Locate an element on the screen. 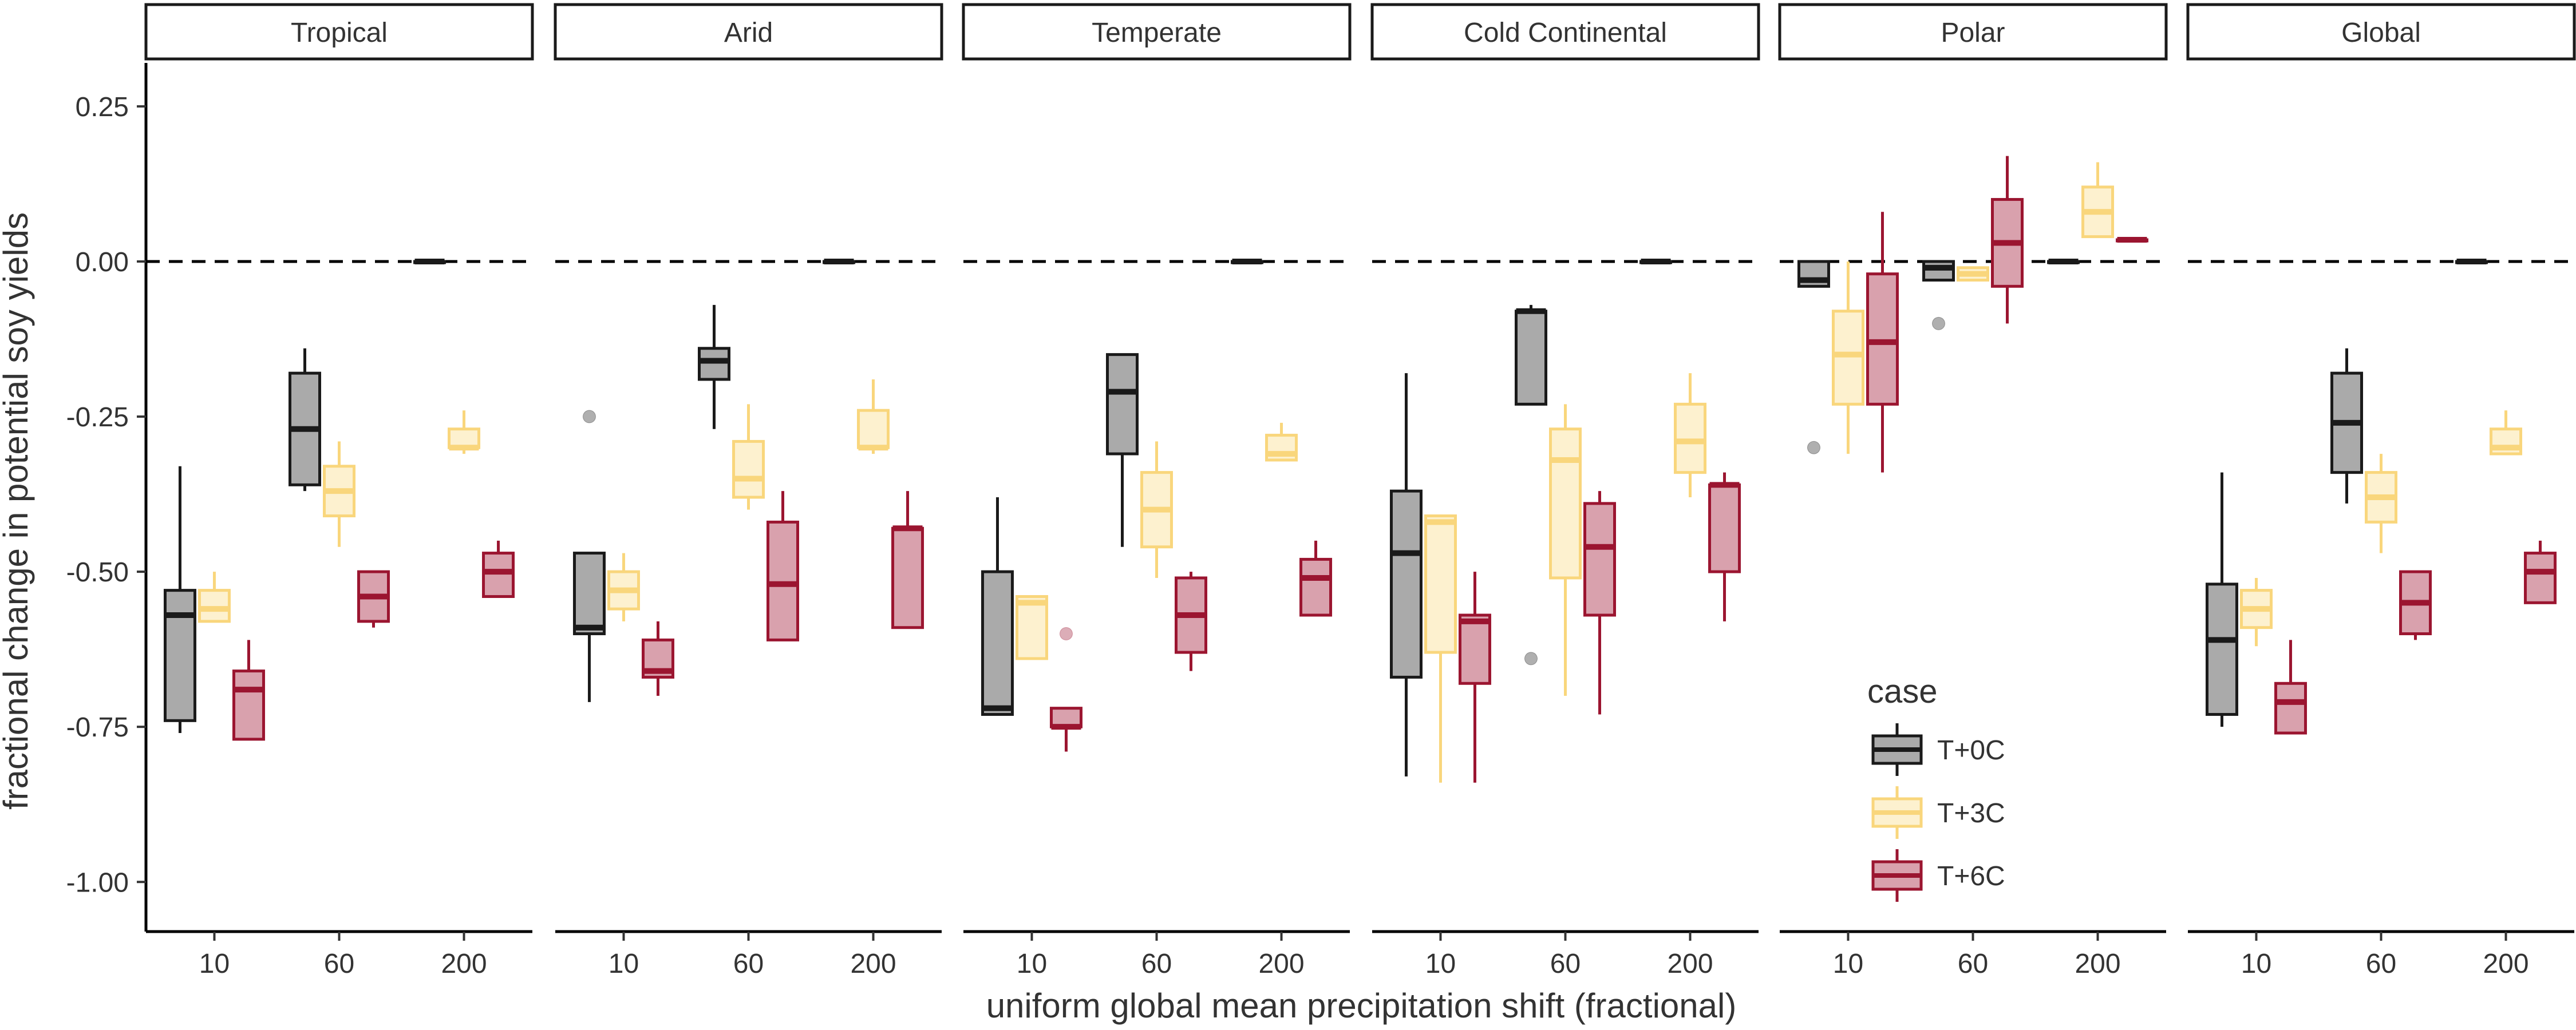 Image resolution: width=2576 pixels, height=1030 pixels. legend-label: T+6C is located at coordinates (1971, 876).